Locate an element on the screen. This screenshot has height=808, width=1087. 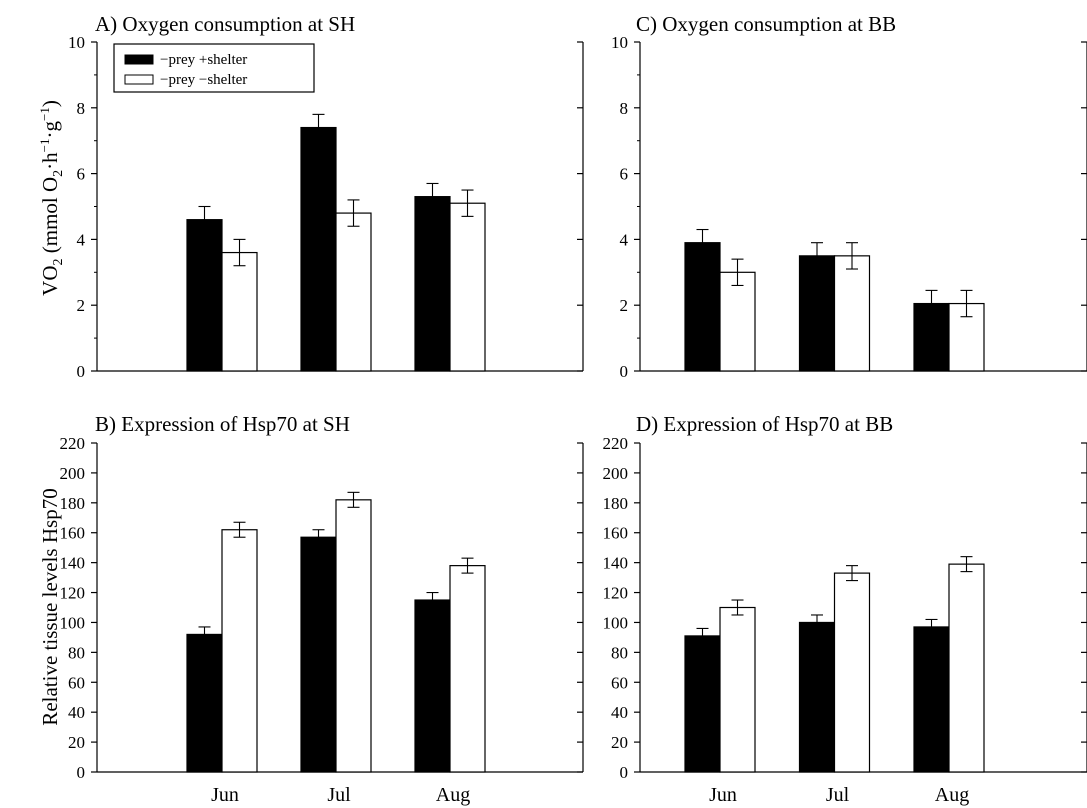
legend-label: −prey +shelter is located at coordinates (203, 60).